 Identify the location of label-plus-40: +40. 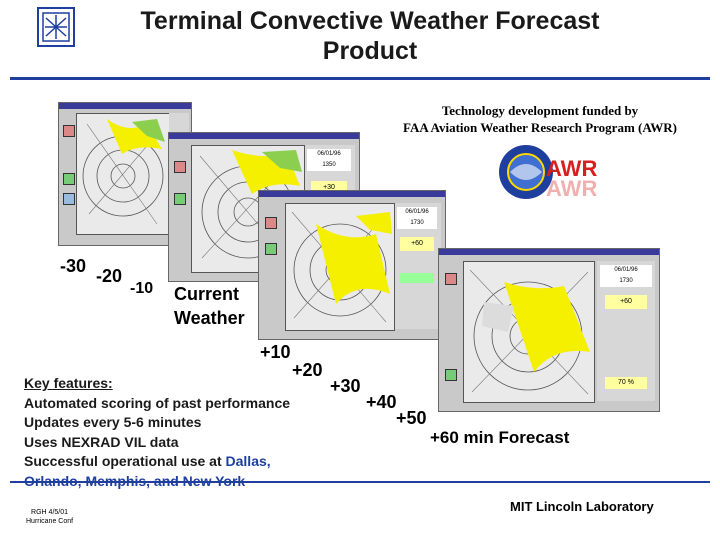
(381, 402).